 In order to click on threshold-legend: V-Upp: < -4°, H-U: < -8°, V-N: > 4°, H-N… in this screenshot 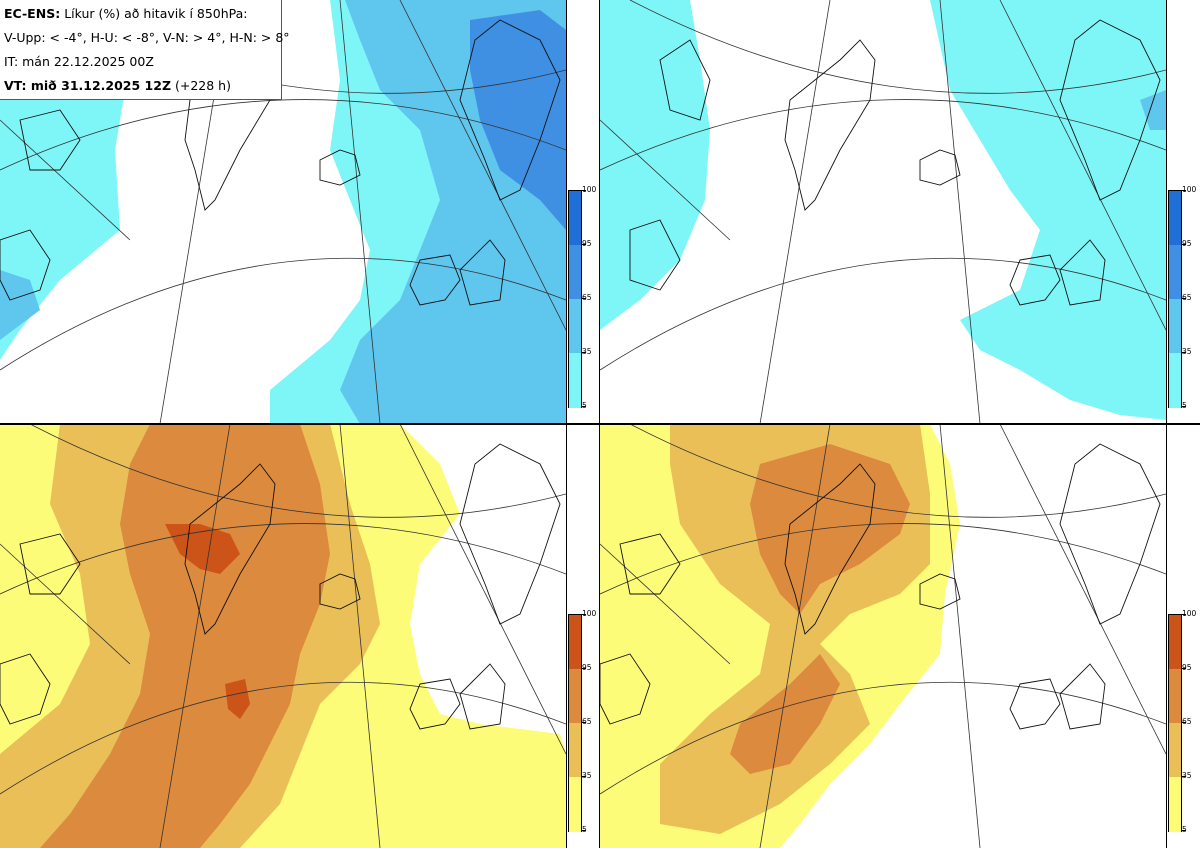, I will do `click(147, 37)`.